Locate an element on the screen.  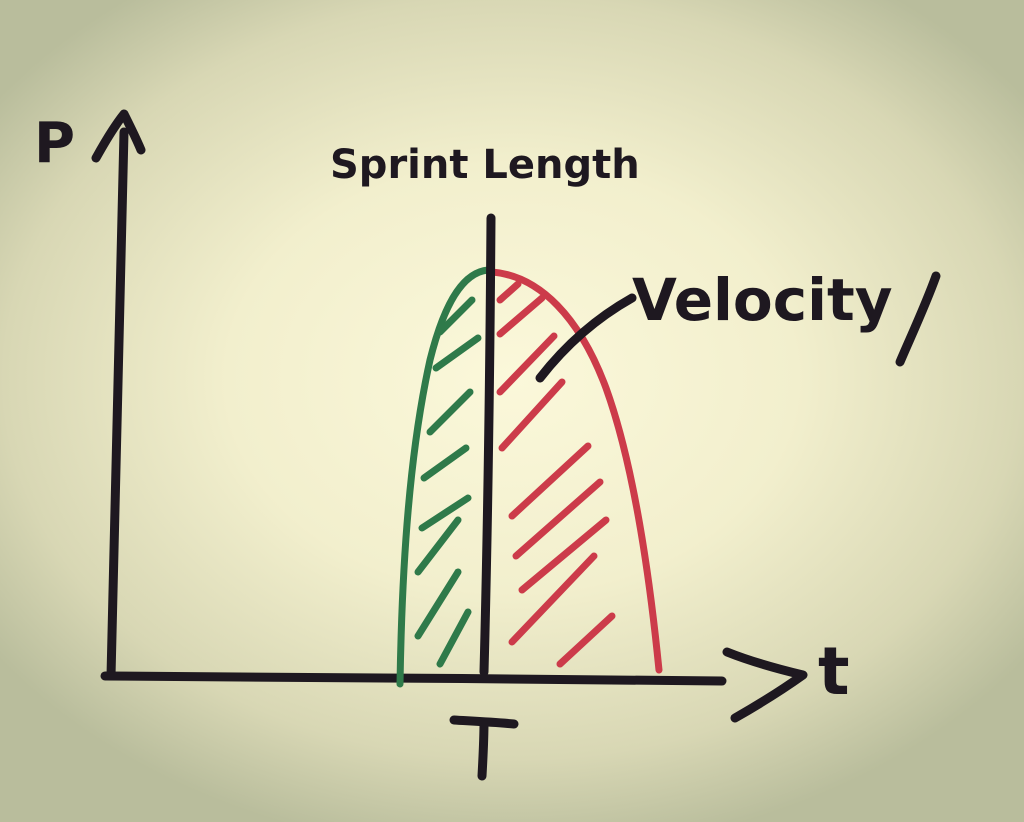
marker-tick-stem is located at coordinates (483, 749).